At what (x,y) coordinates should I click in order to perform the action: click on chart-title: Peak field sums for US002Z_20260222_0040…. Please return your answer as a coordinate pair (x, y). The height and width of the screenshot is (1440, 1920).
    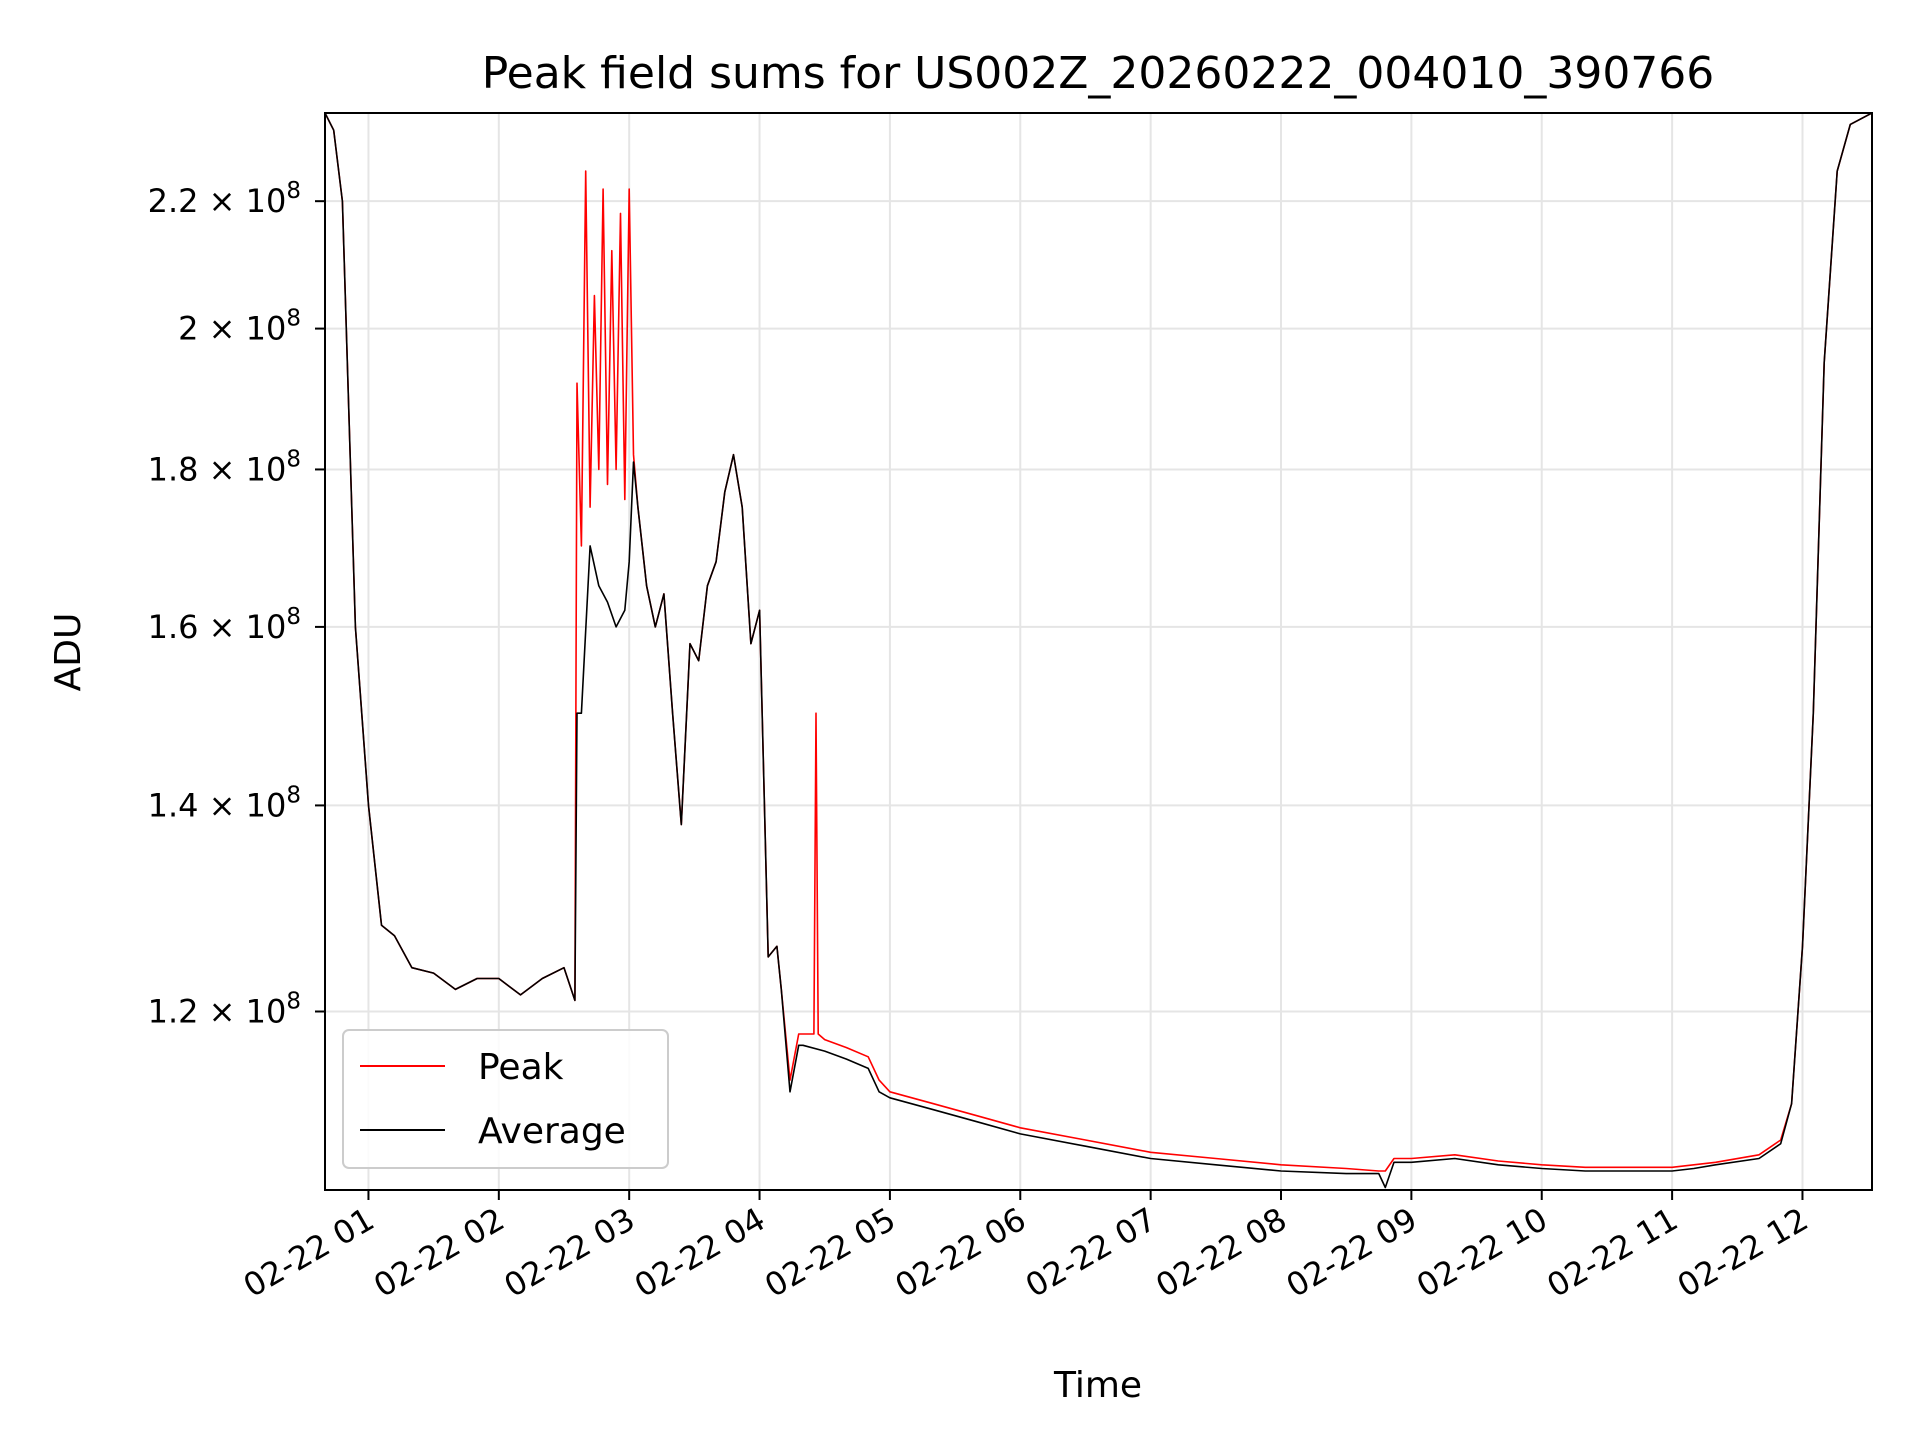
    Looking at the image, I should click on (1098, 73).